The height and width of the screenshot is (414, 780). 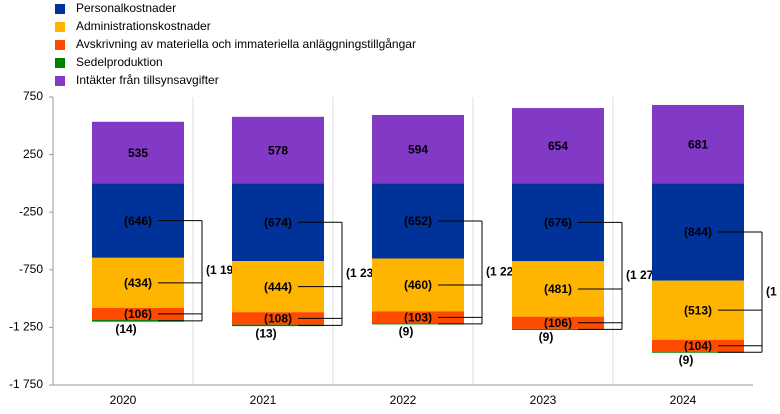 What do you see at coordinates (33, 96) in the screenshot?
I see `y-tick-label: 750` at bounding box center [33, 96].